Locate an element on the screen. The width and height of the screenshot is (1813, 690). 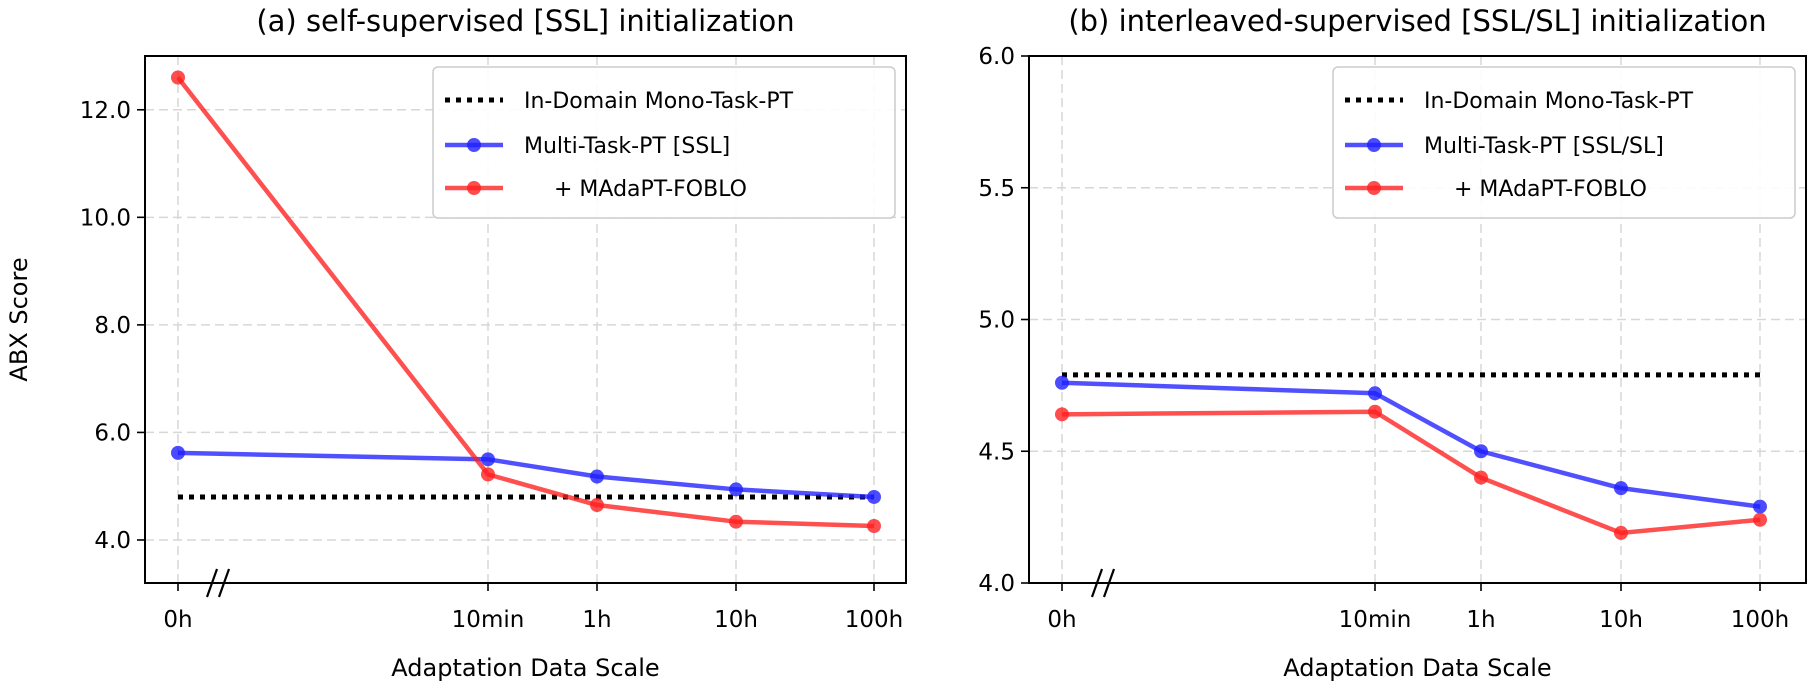
y-tick-label: 5.5 is located at coordinates (996, 189).